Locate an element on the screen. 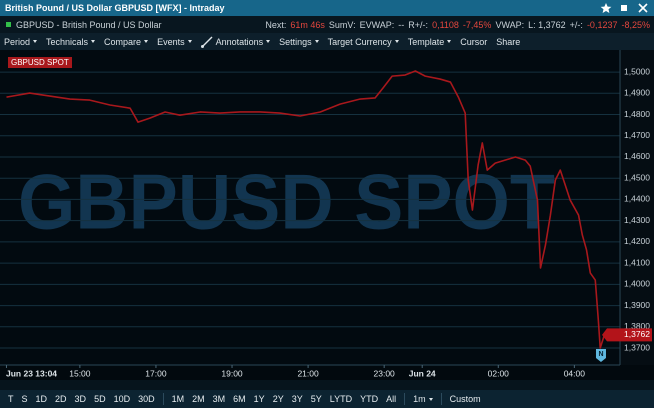 The width and height of the screenshot is (654, 408). menu-label: Cursor is located at coordinates (474, 41).